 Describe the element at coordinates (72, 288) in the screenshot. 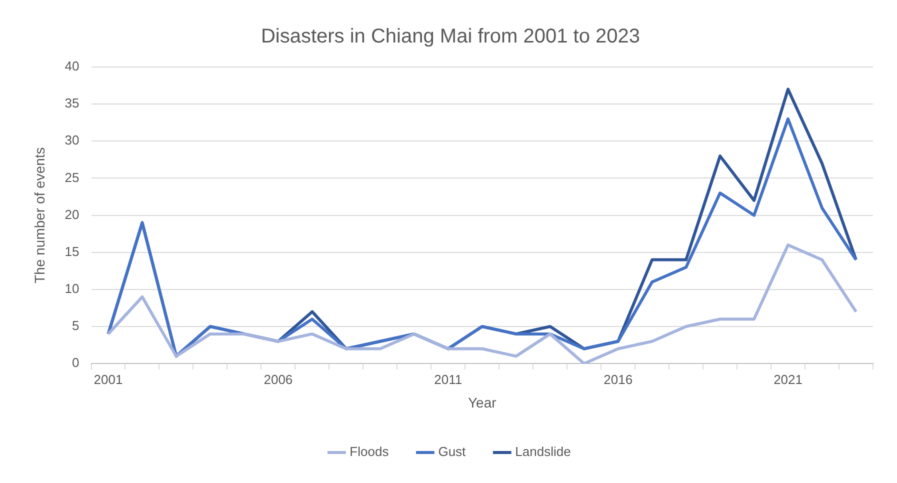

I see `y-tick-label: 10` at that location.